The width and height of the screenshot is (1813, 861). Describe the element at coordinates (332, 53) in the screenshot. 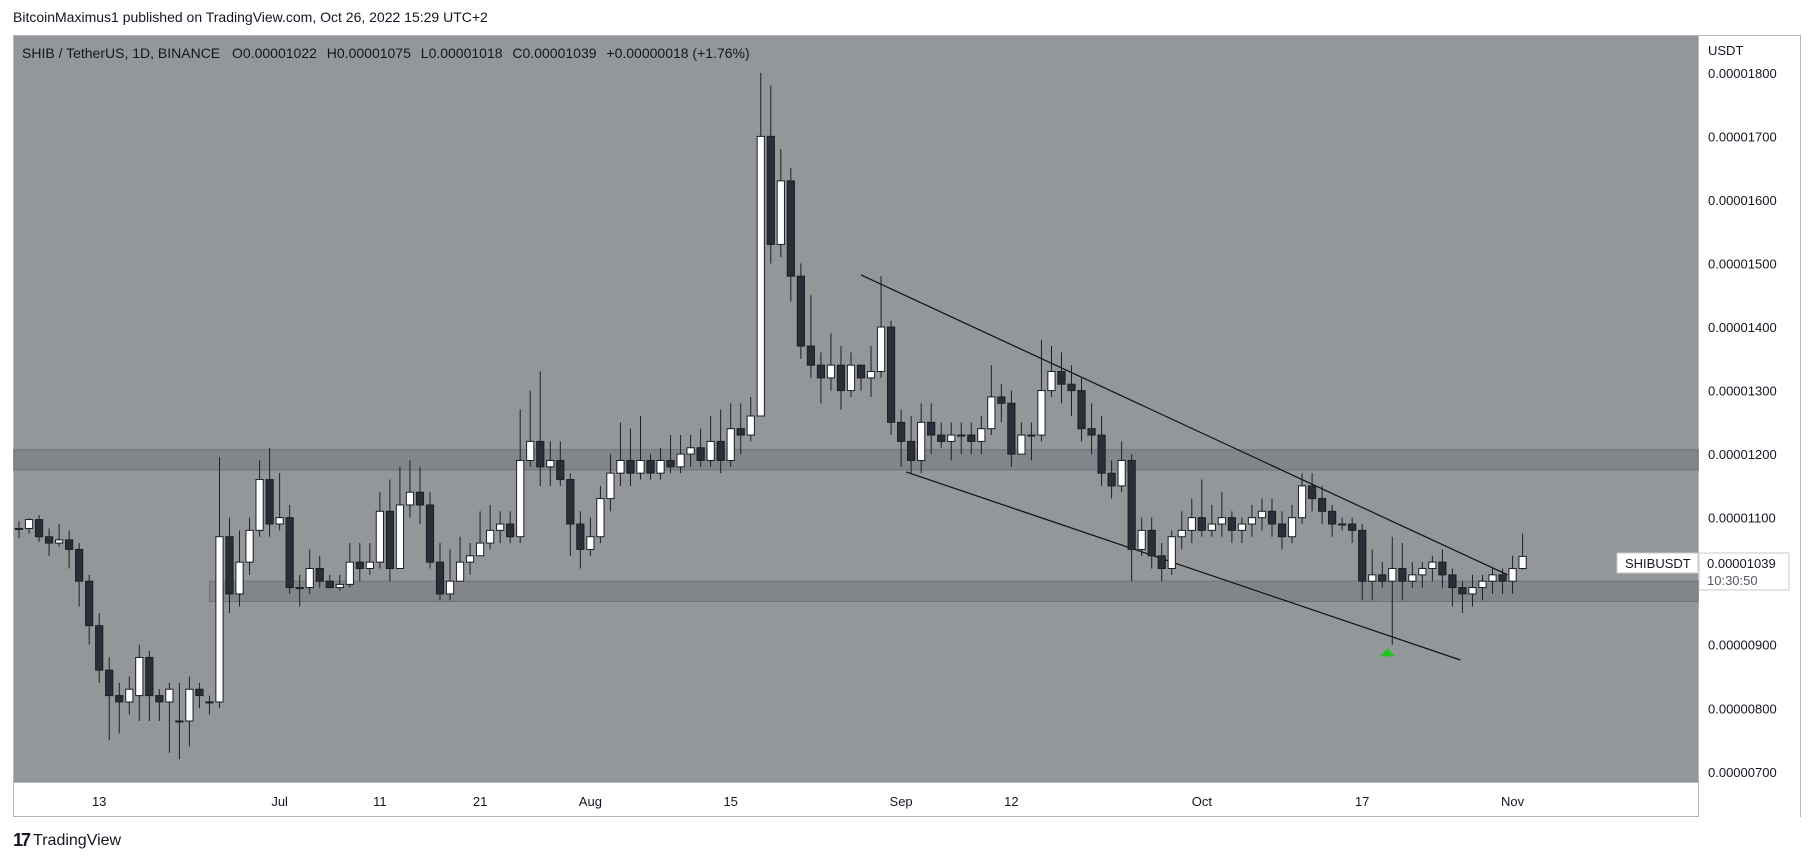

I see `legend-high-label: H` at that location.